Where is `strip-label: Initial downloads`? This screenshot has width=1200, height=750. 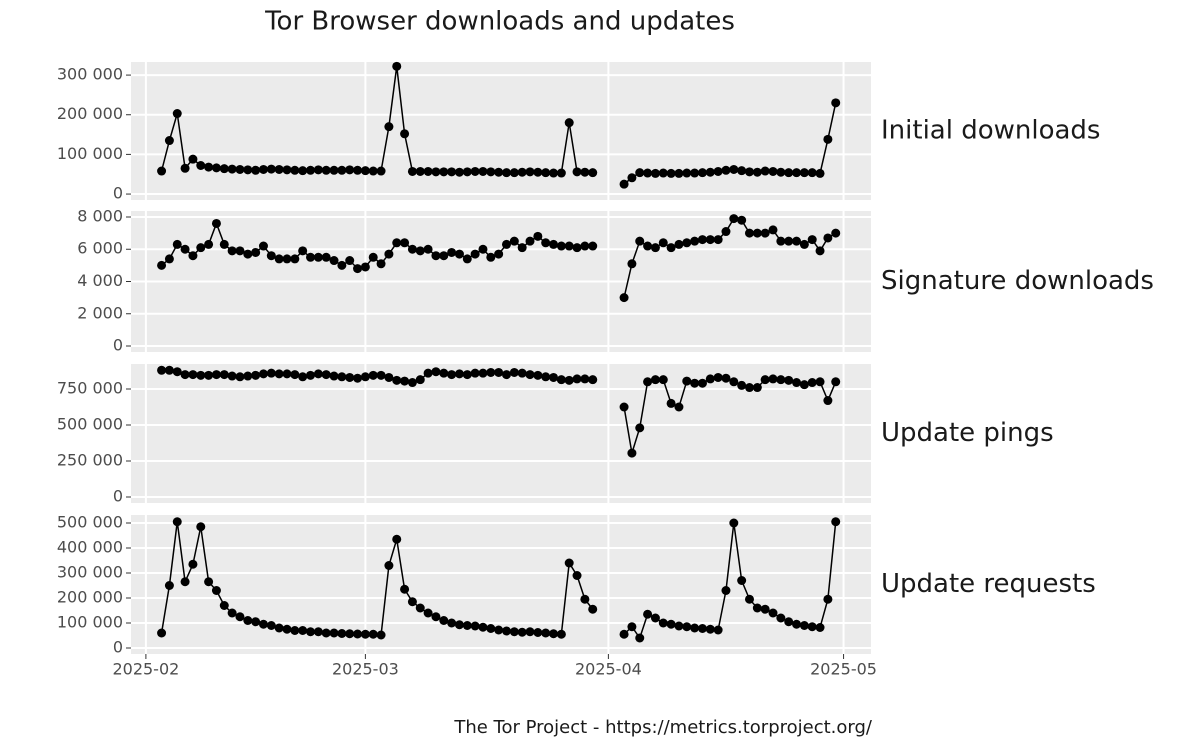 strip-label: Initial downloads is located at coordinates (990, 131).